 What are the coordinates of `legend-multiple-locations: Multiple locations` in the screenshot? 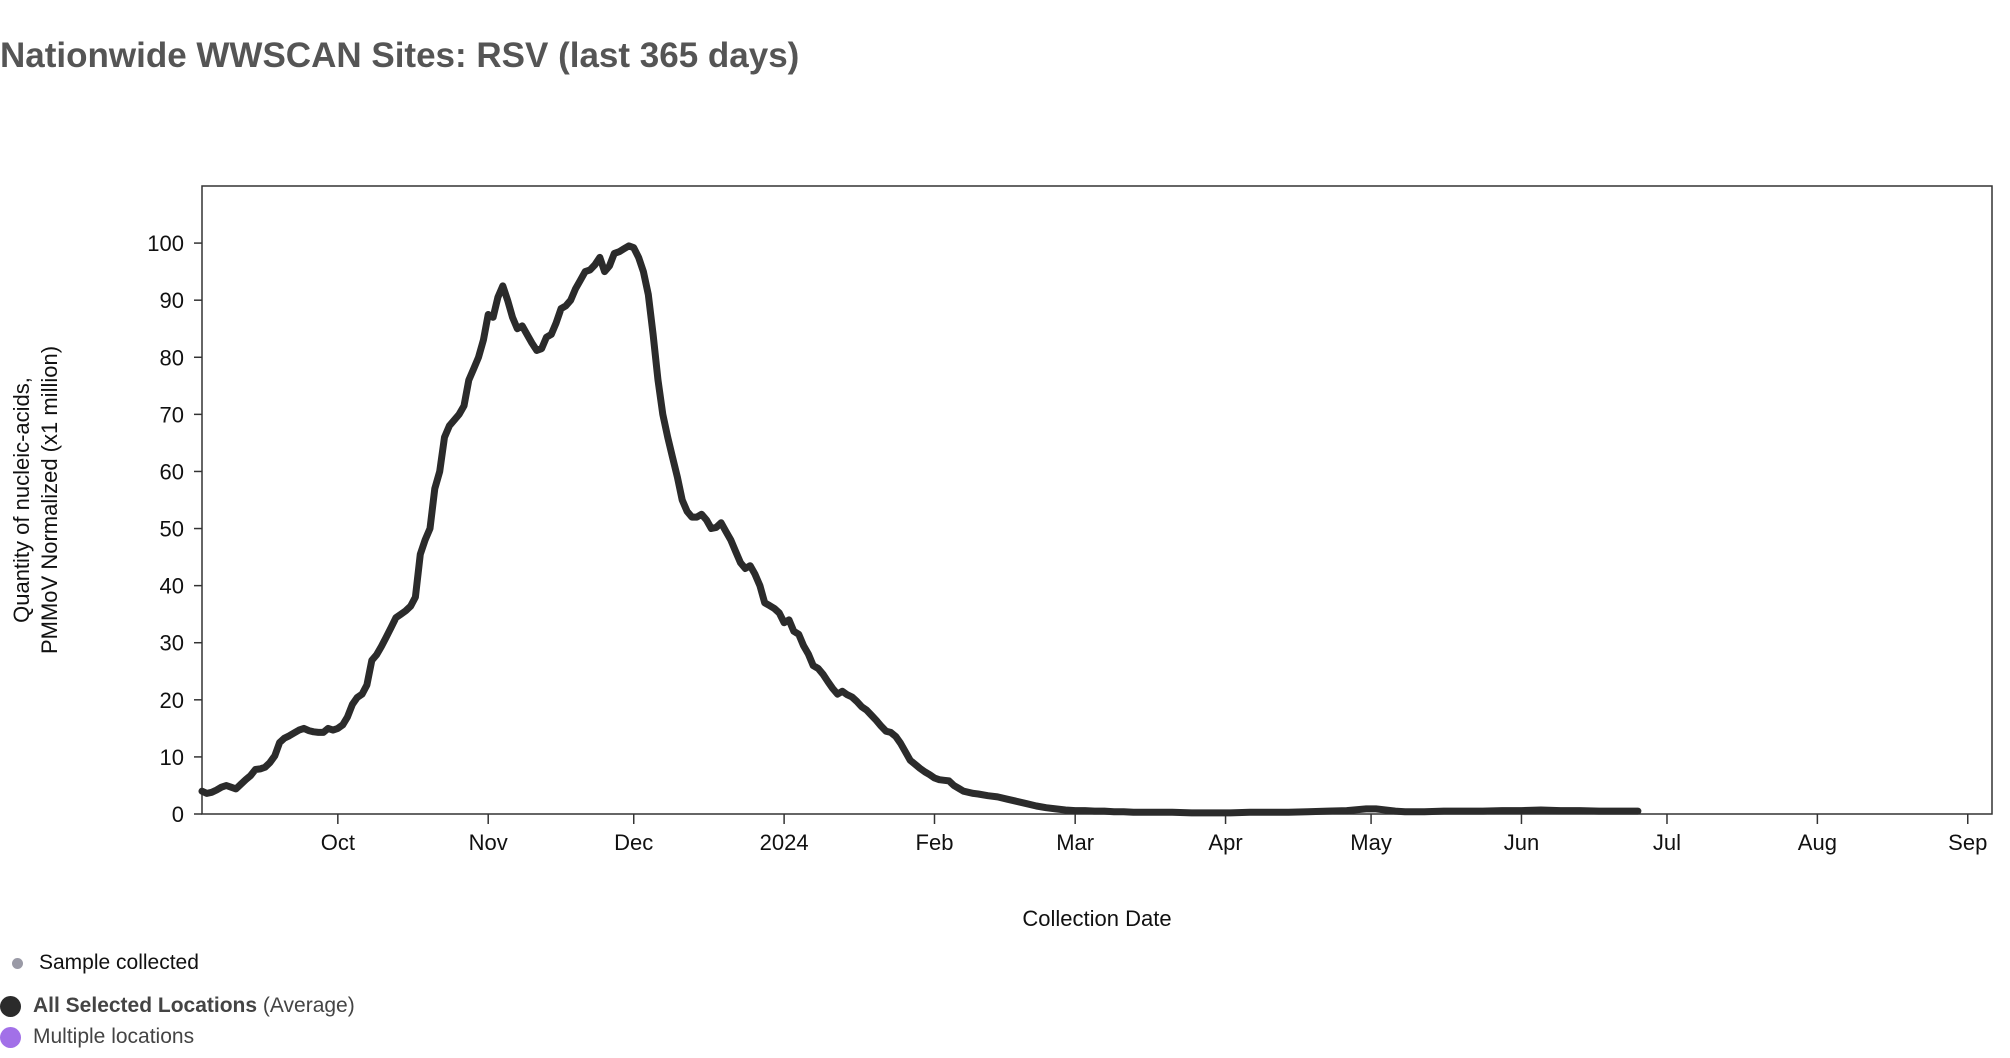 It's located at (97, 1037).